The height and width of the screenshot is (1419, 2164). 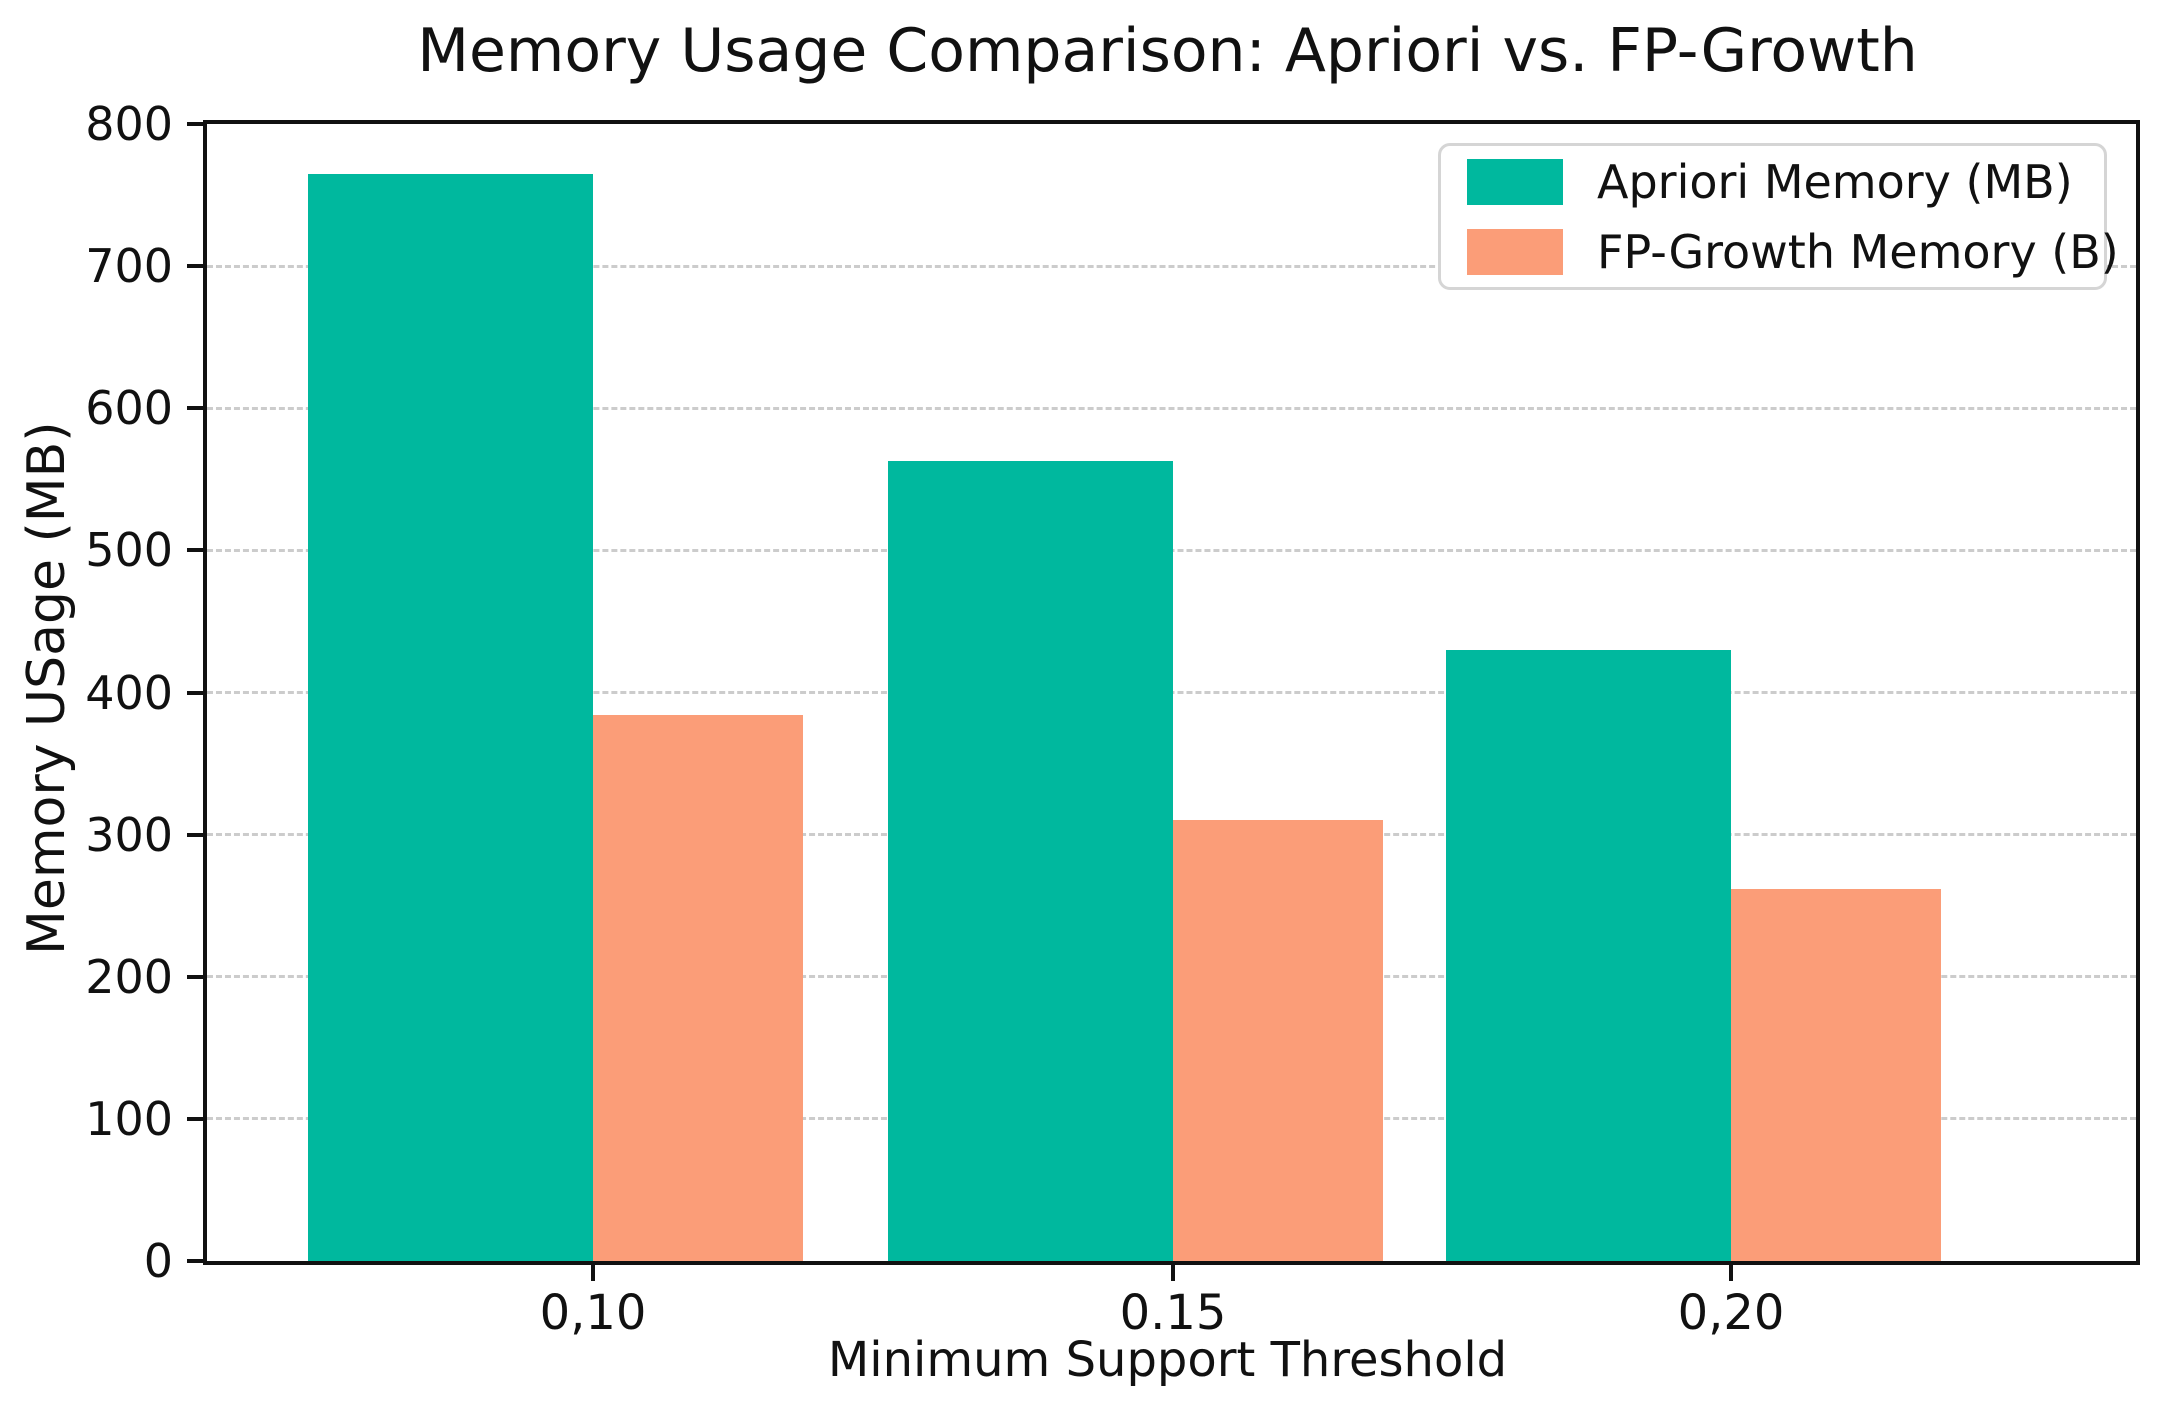 What do you see at coordinates (129, 408) in the screenshot?
I see `y-tick-label-600: 600` at bounding box center [129, 408].